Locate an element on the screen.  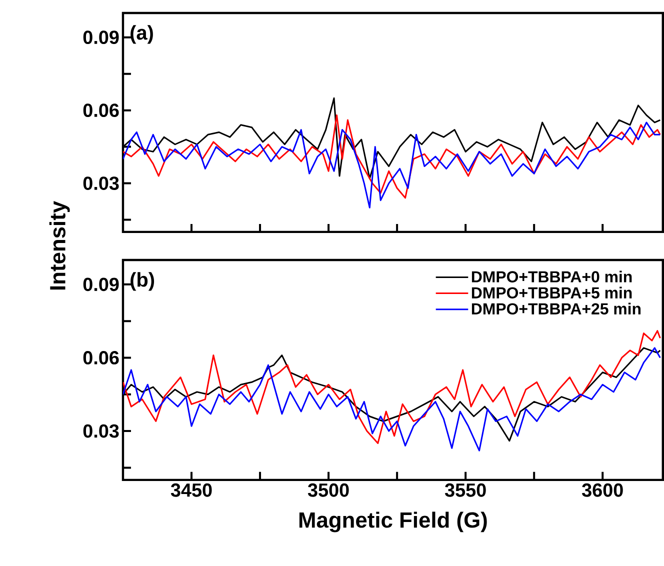
x-tick-label: 3500 is located at coordinates (328, 490).